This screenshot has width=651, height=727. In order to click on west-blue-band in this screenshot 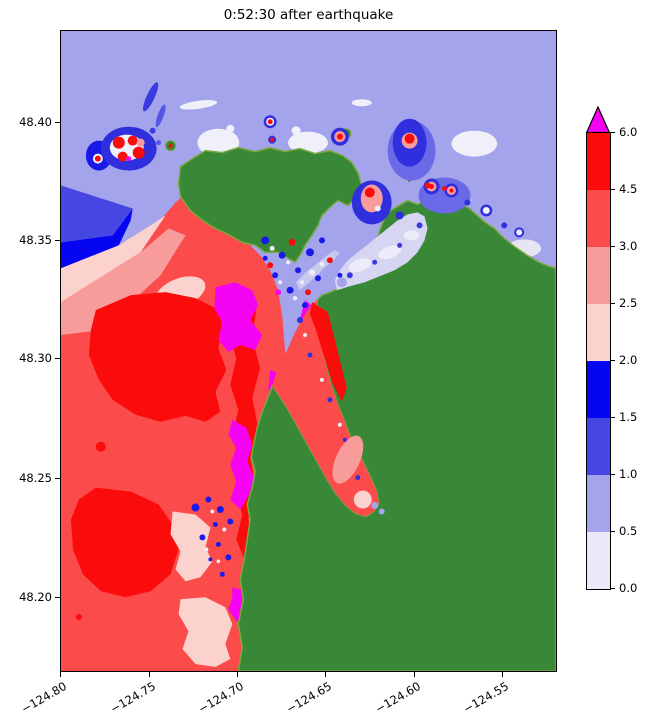, I will do `click(97, 227)`.